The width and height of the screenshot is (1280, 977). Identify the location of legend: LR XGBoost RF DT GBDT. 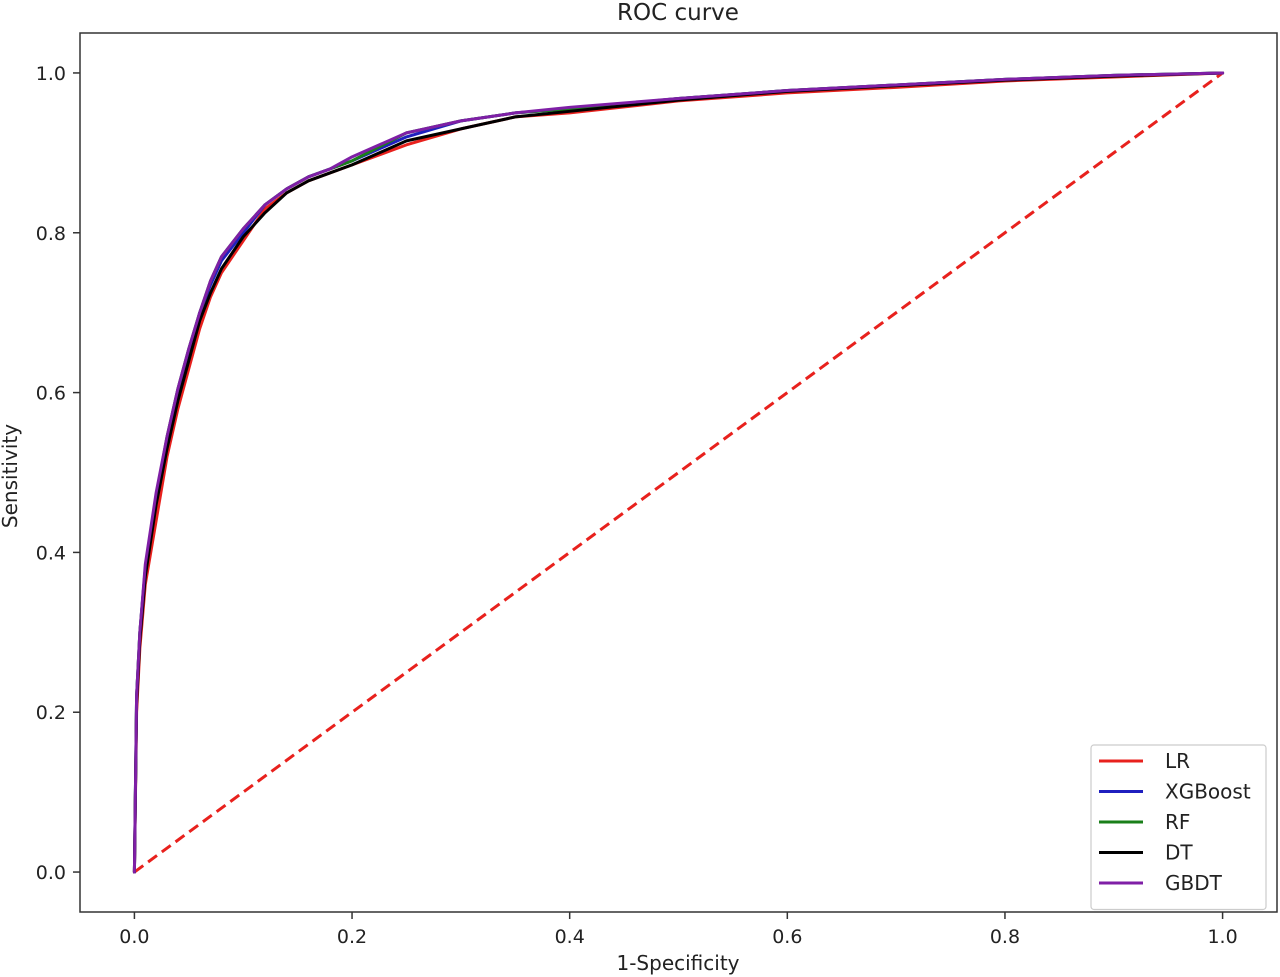
(1178, 827).